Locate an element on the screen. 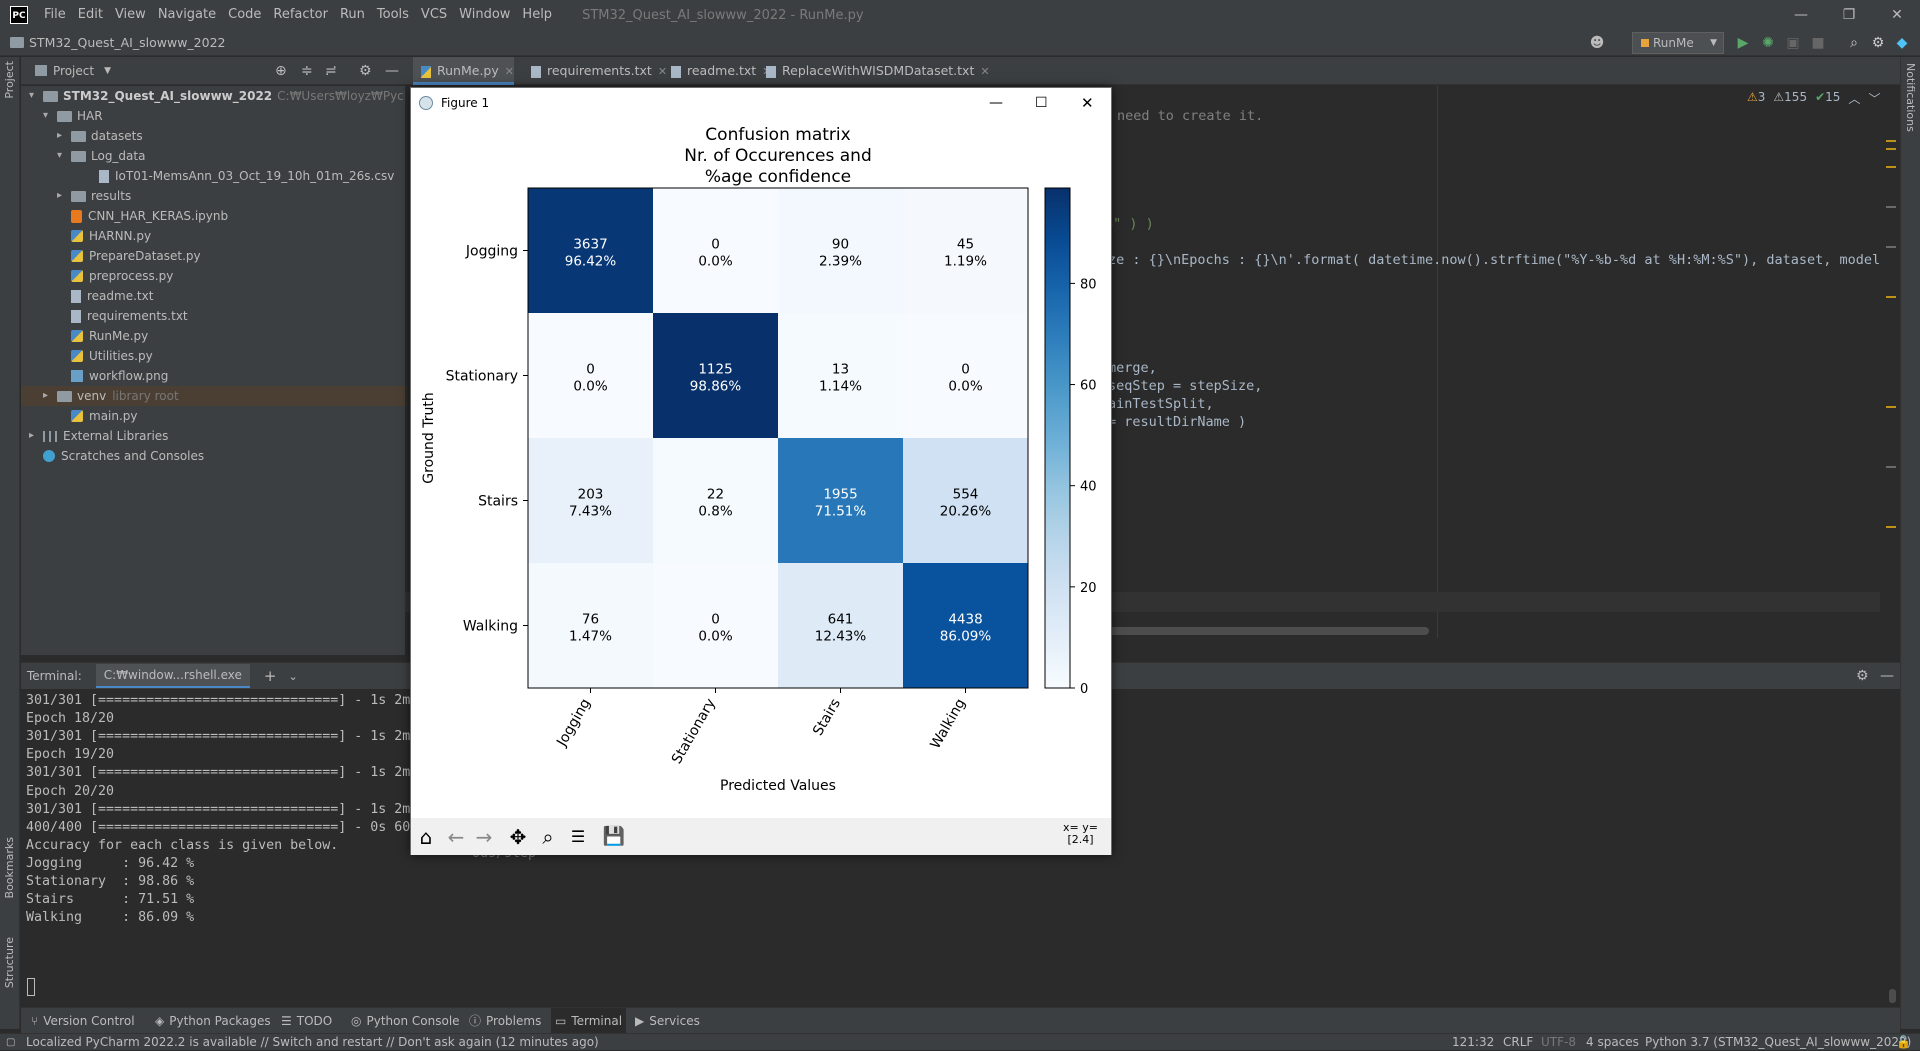  project-view-select: Project is located at coordinates (74, 70).